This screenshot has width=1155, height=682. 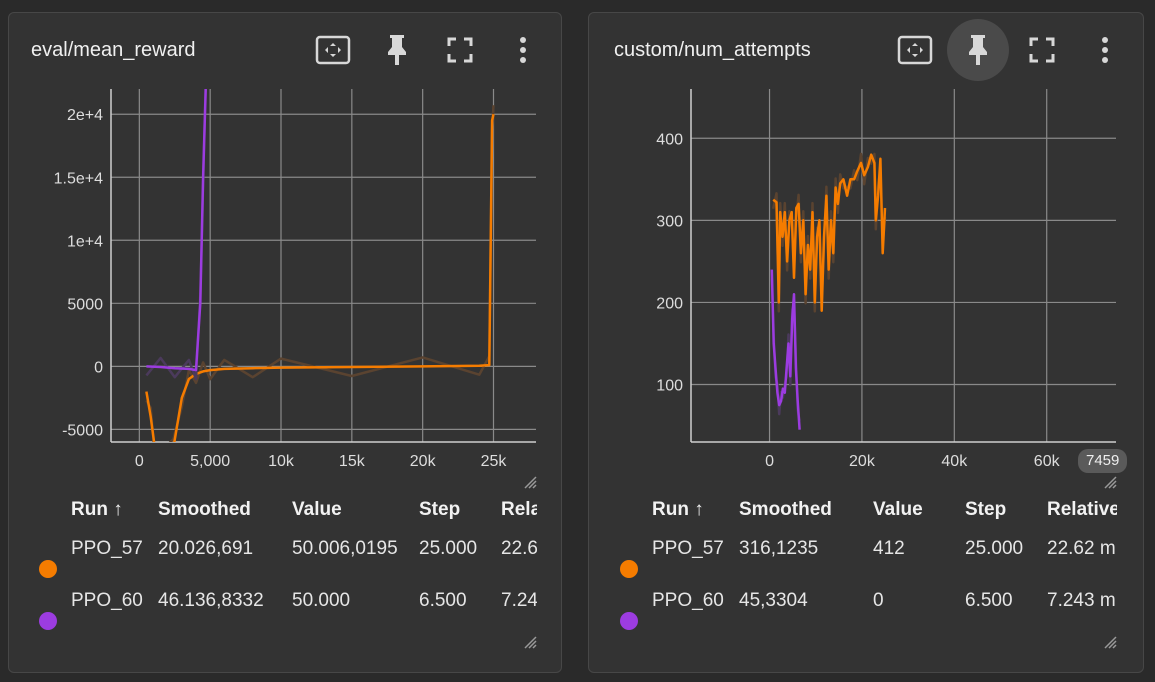 I want to click on card-title: eval/mean_reward, so click(x=113, y=50).